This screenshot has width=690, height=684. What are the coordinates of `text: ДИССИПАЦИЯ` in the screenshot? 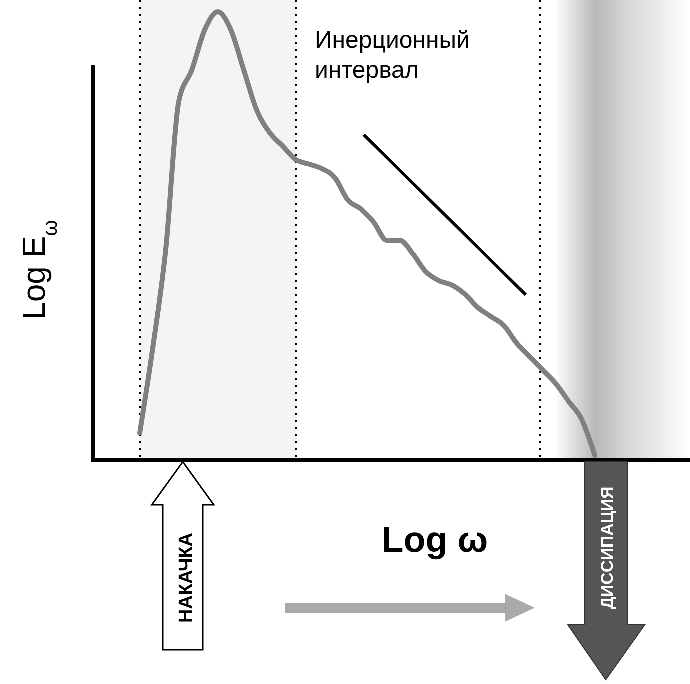 It's located at (607, 548).